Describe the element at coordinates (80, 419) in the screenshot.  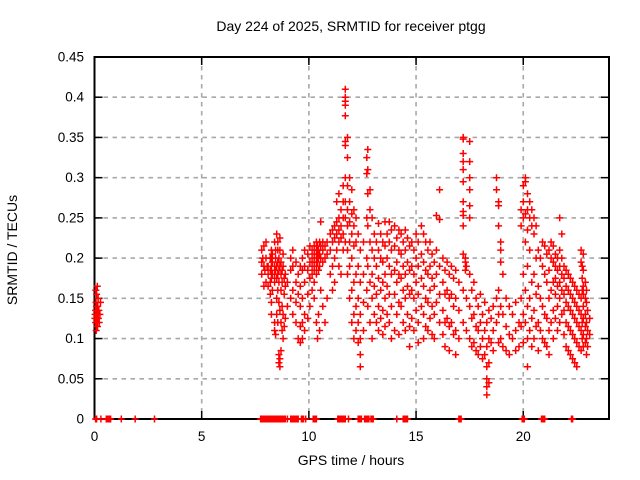
I see `y-tick-label: 0` at that location.